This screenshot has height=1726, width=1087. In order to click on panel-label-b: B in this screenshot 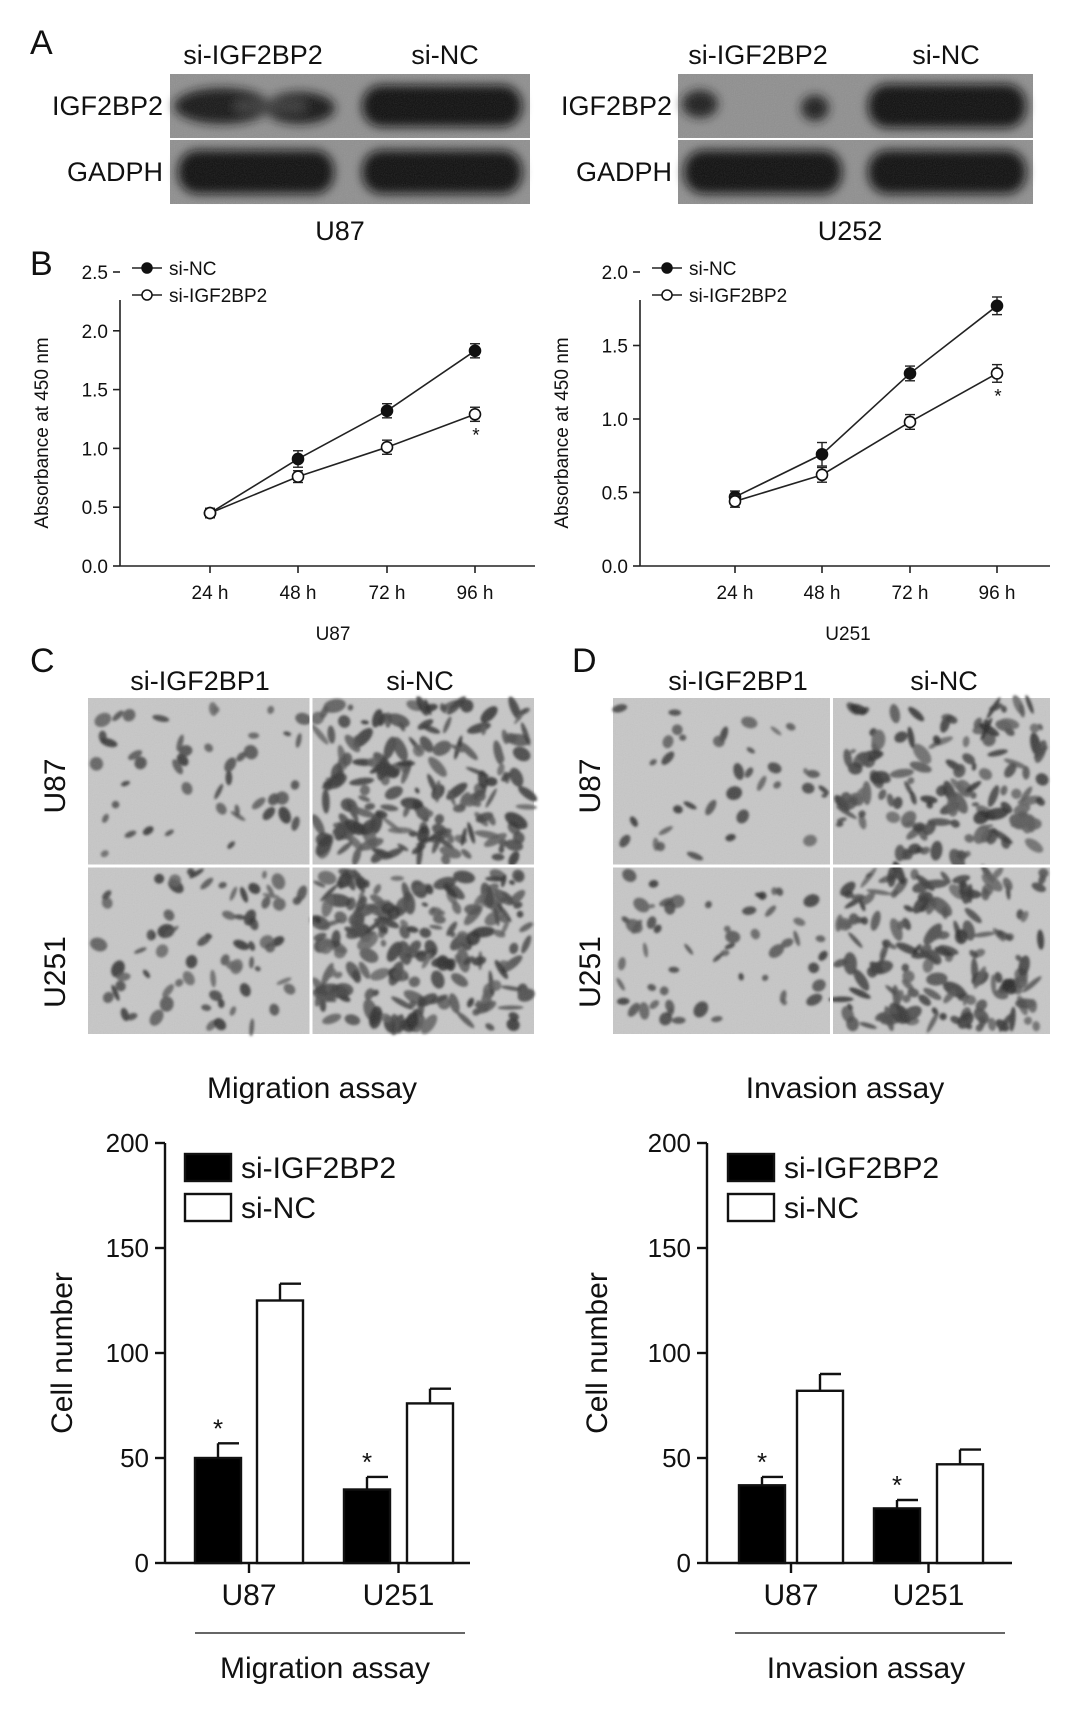, I will do `click(41, 264)`.